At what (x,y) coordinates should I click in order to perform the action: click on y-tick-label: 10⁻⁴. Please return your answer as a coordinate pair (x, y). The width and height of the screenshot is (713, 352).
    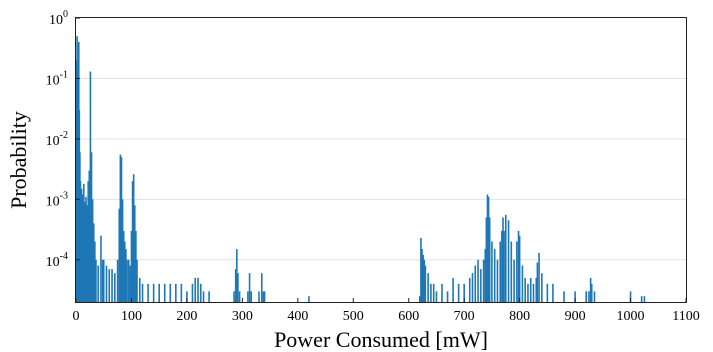
    Looking at the image, I should click on (57, 260).